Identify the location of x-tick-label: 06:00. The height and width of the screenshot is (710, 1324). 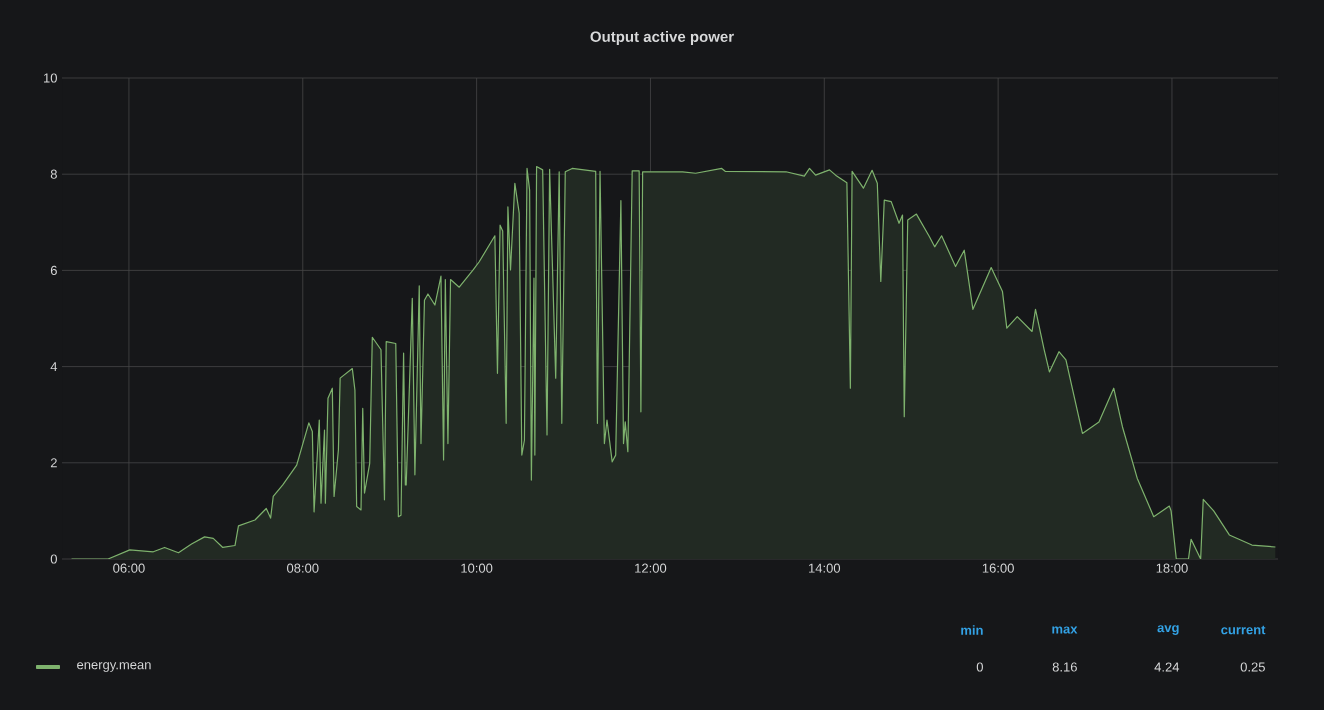
(129, 568).